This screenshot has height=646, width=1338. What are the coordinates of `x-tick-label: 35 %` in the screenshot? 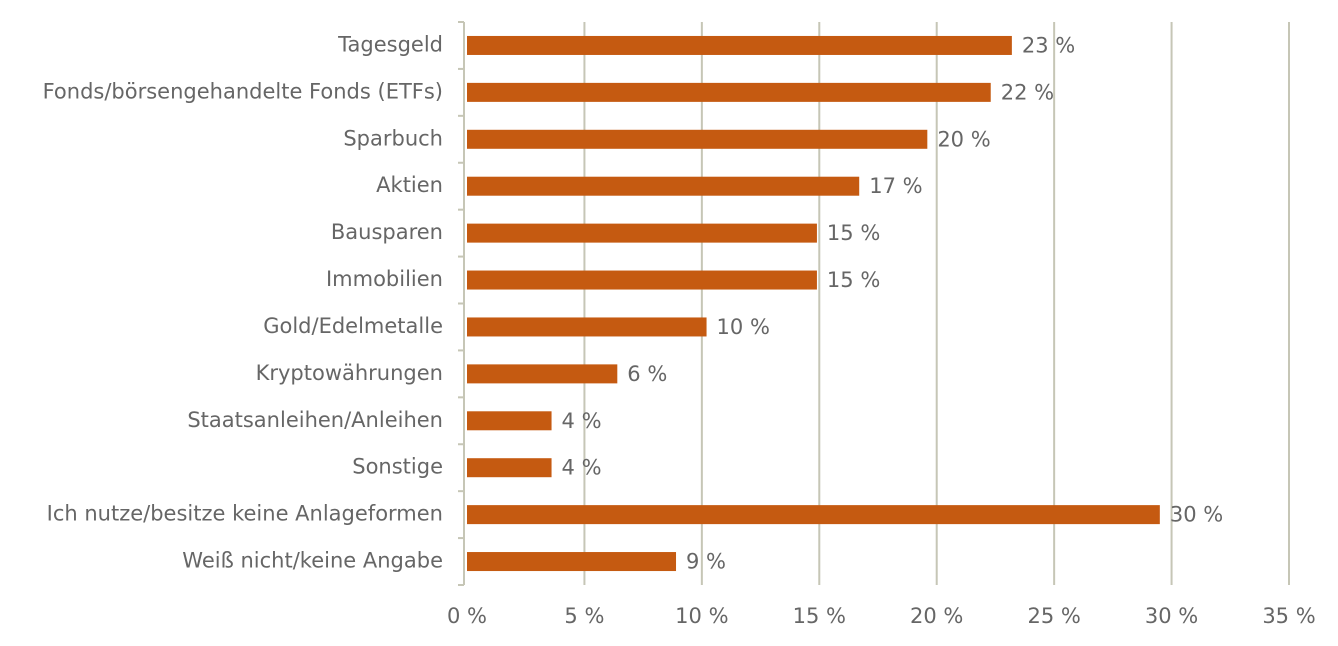 It's located at (1288, 616).